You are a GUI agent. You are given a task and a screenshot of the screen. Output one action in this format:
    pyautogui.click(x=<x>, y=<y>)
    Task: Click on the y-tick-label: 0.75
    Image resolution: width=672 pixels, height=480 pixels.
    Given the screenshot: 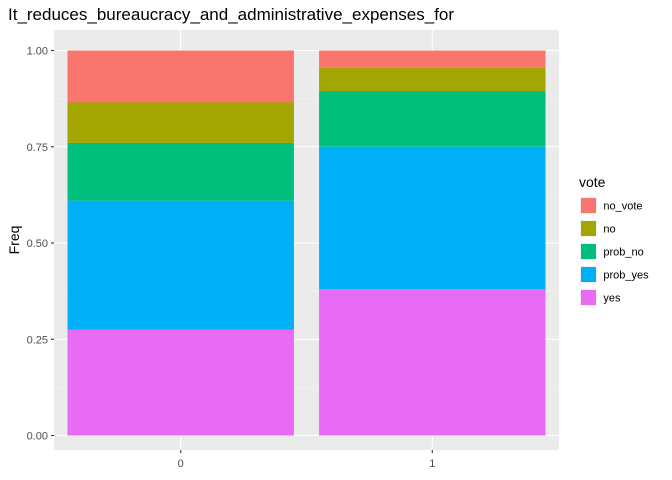 What is the action you would take?
    pyautogui.click(x=37, y=148)
    